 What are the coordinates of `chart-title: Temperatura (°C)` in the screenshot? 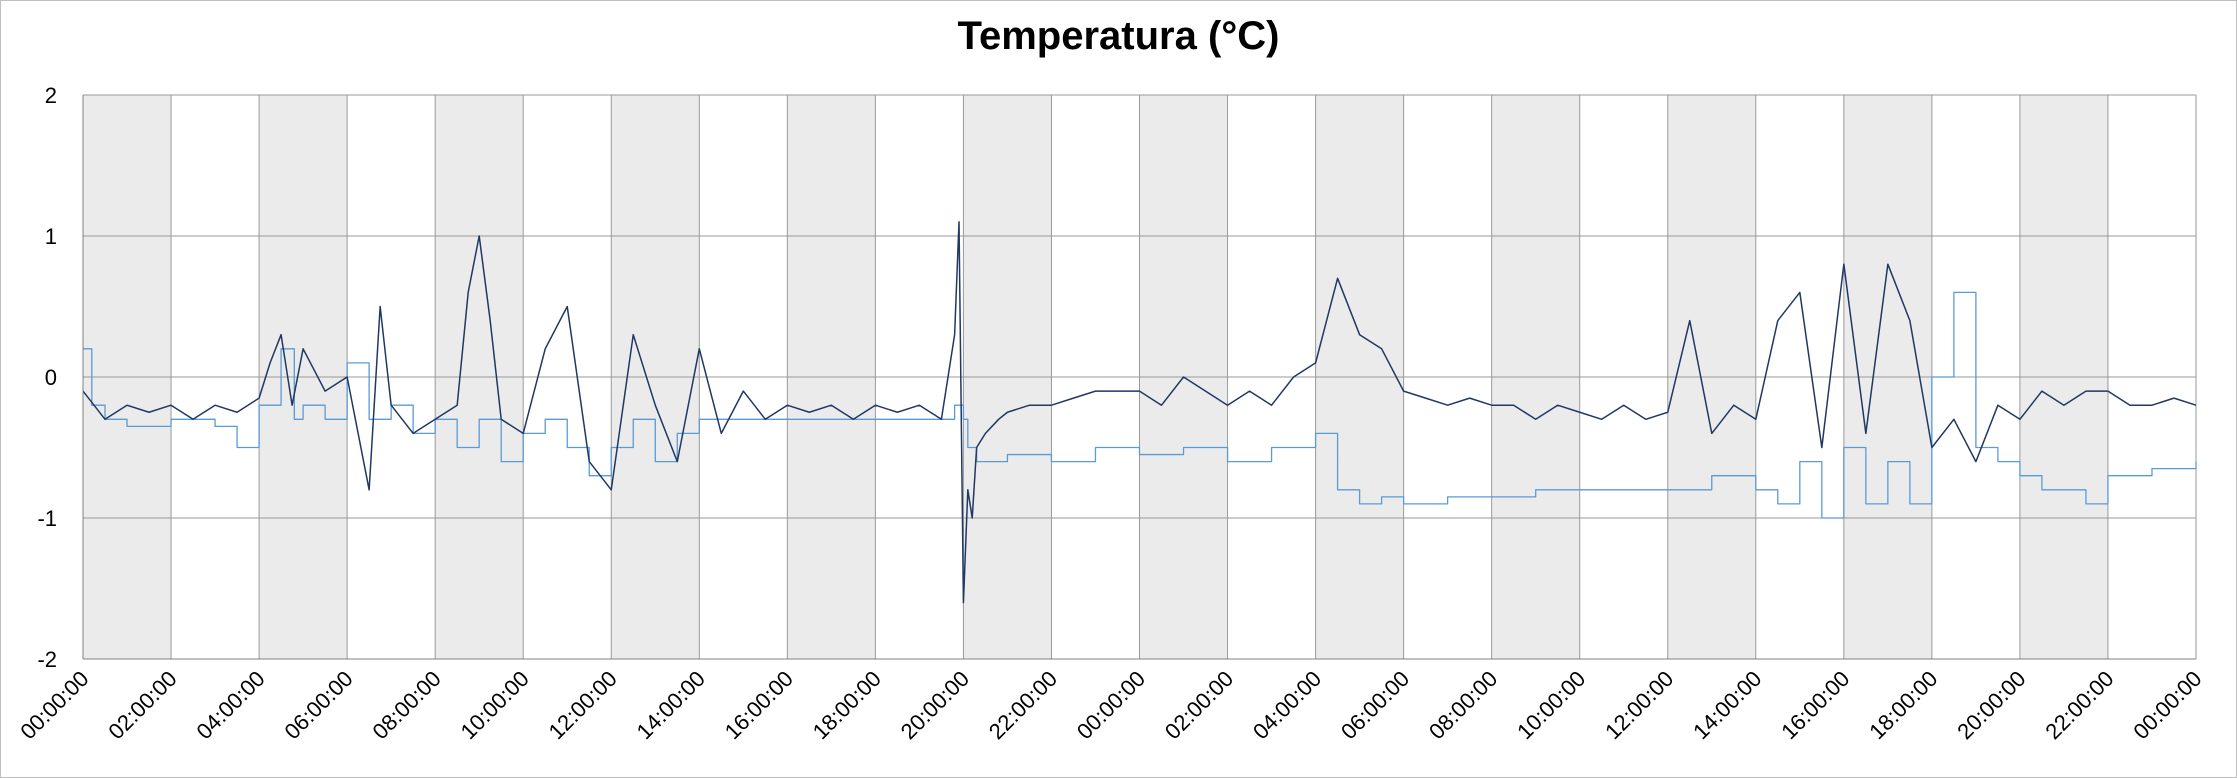 It's located at (1118, 36).